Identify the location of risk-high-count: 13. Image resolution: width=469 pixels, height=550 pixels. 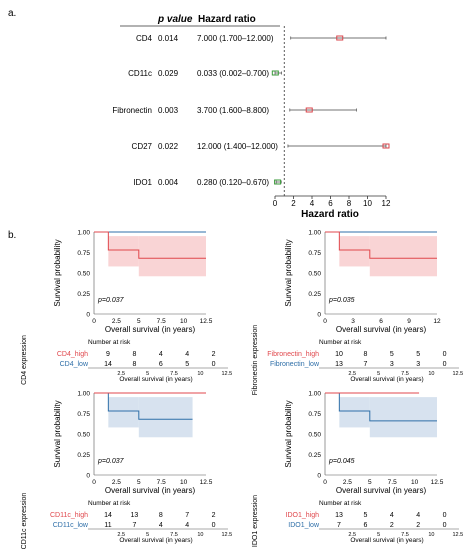
(339, 515).